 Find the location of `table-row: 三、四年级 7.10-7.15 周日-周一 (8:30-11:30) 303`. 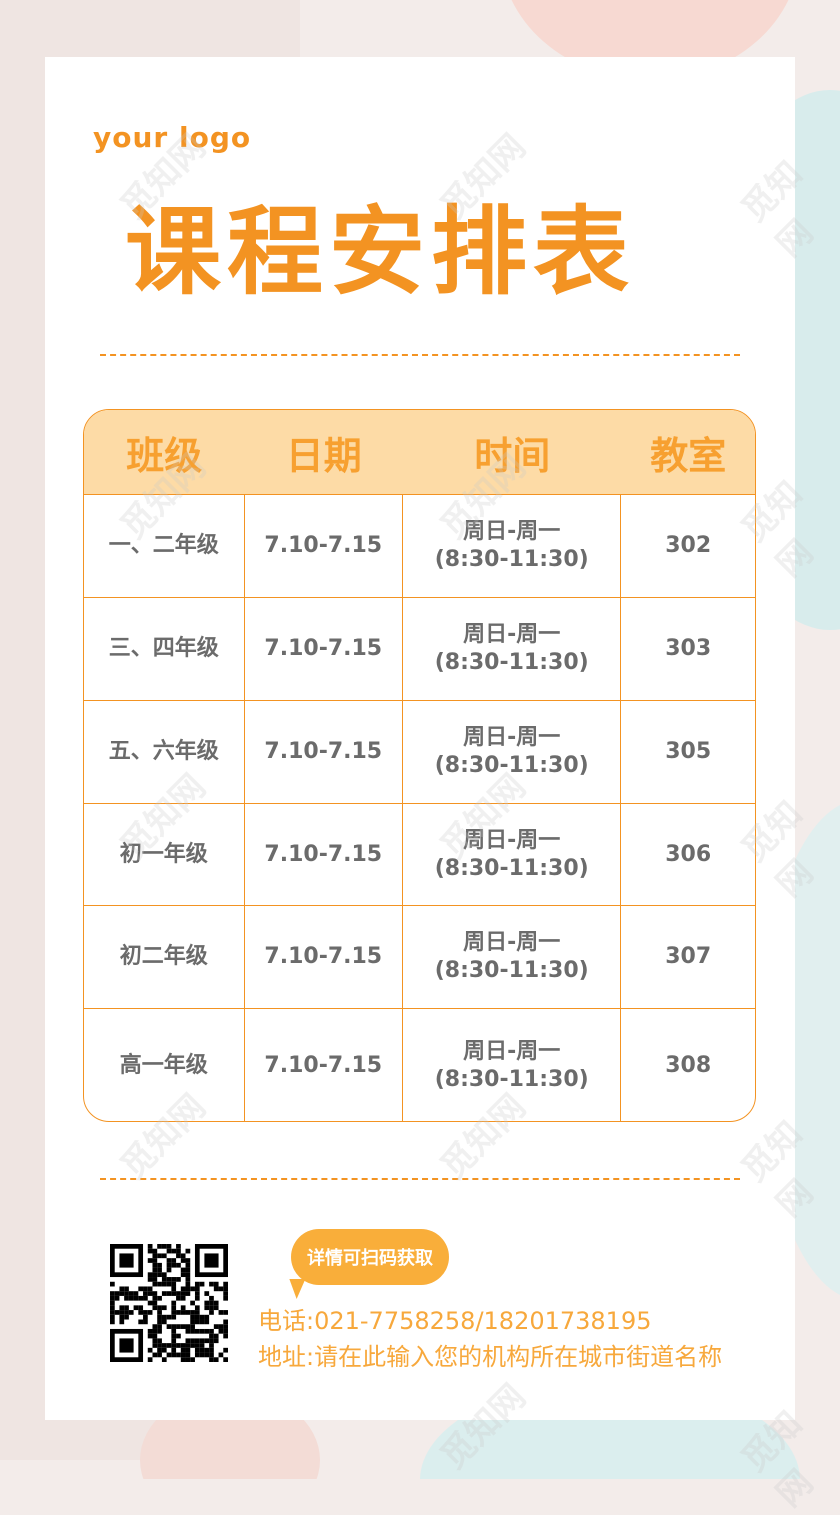

table-row: 三、四年级 7.10-7.15 周日-周一 (8:30-11:30) 303 is located at coordinates (419, 649).